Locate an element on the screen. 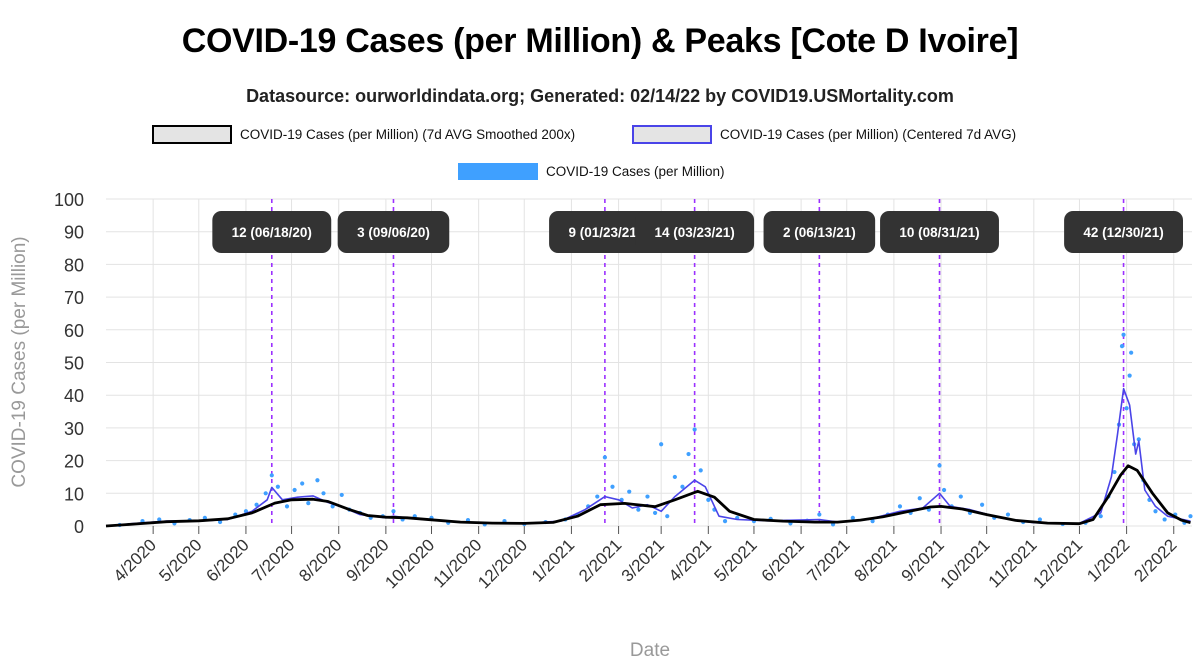 This screenshot has width=1200, height=670. peak-label-text: 2 (06/13/21) is located at coordinates (819, 232).